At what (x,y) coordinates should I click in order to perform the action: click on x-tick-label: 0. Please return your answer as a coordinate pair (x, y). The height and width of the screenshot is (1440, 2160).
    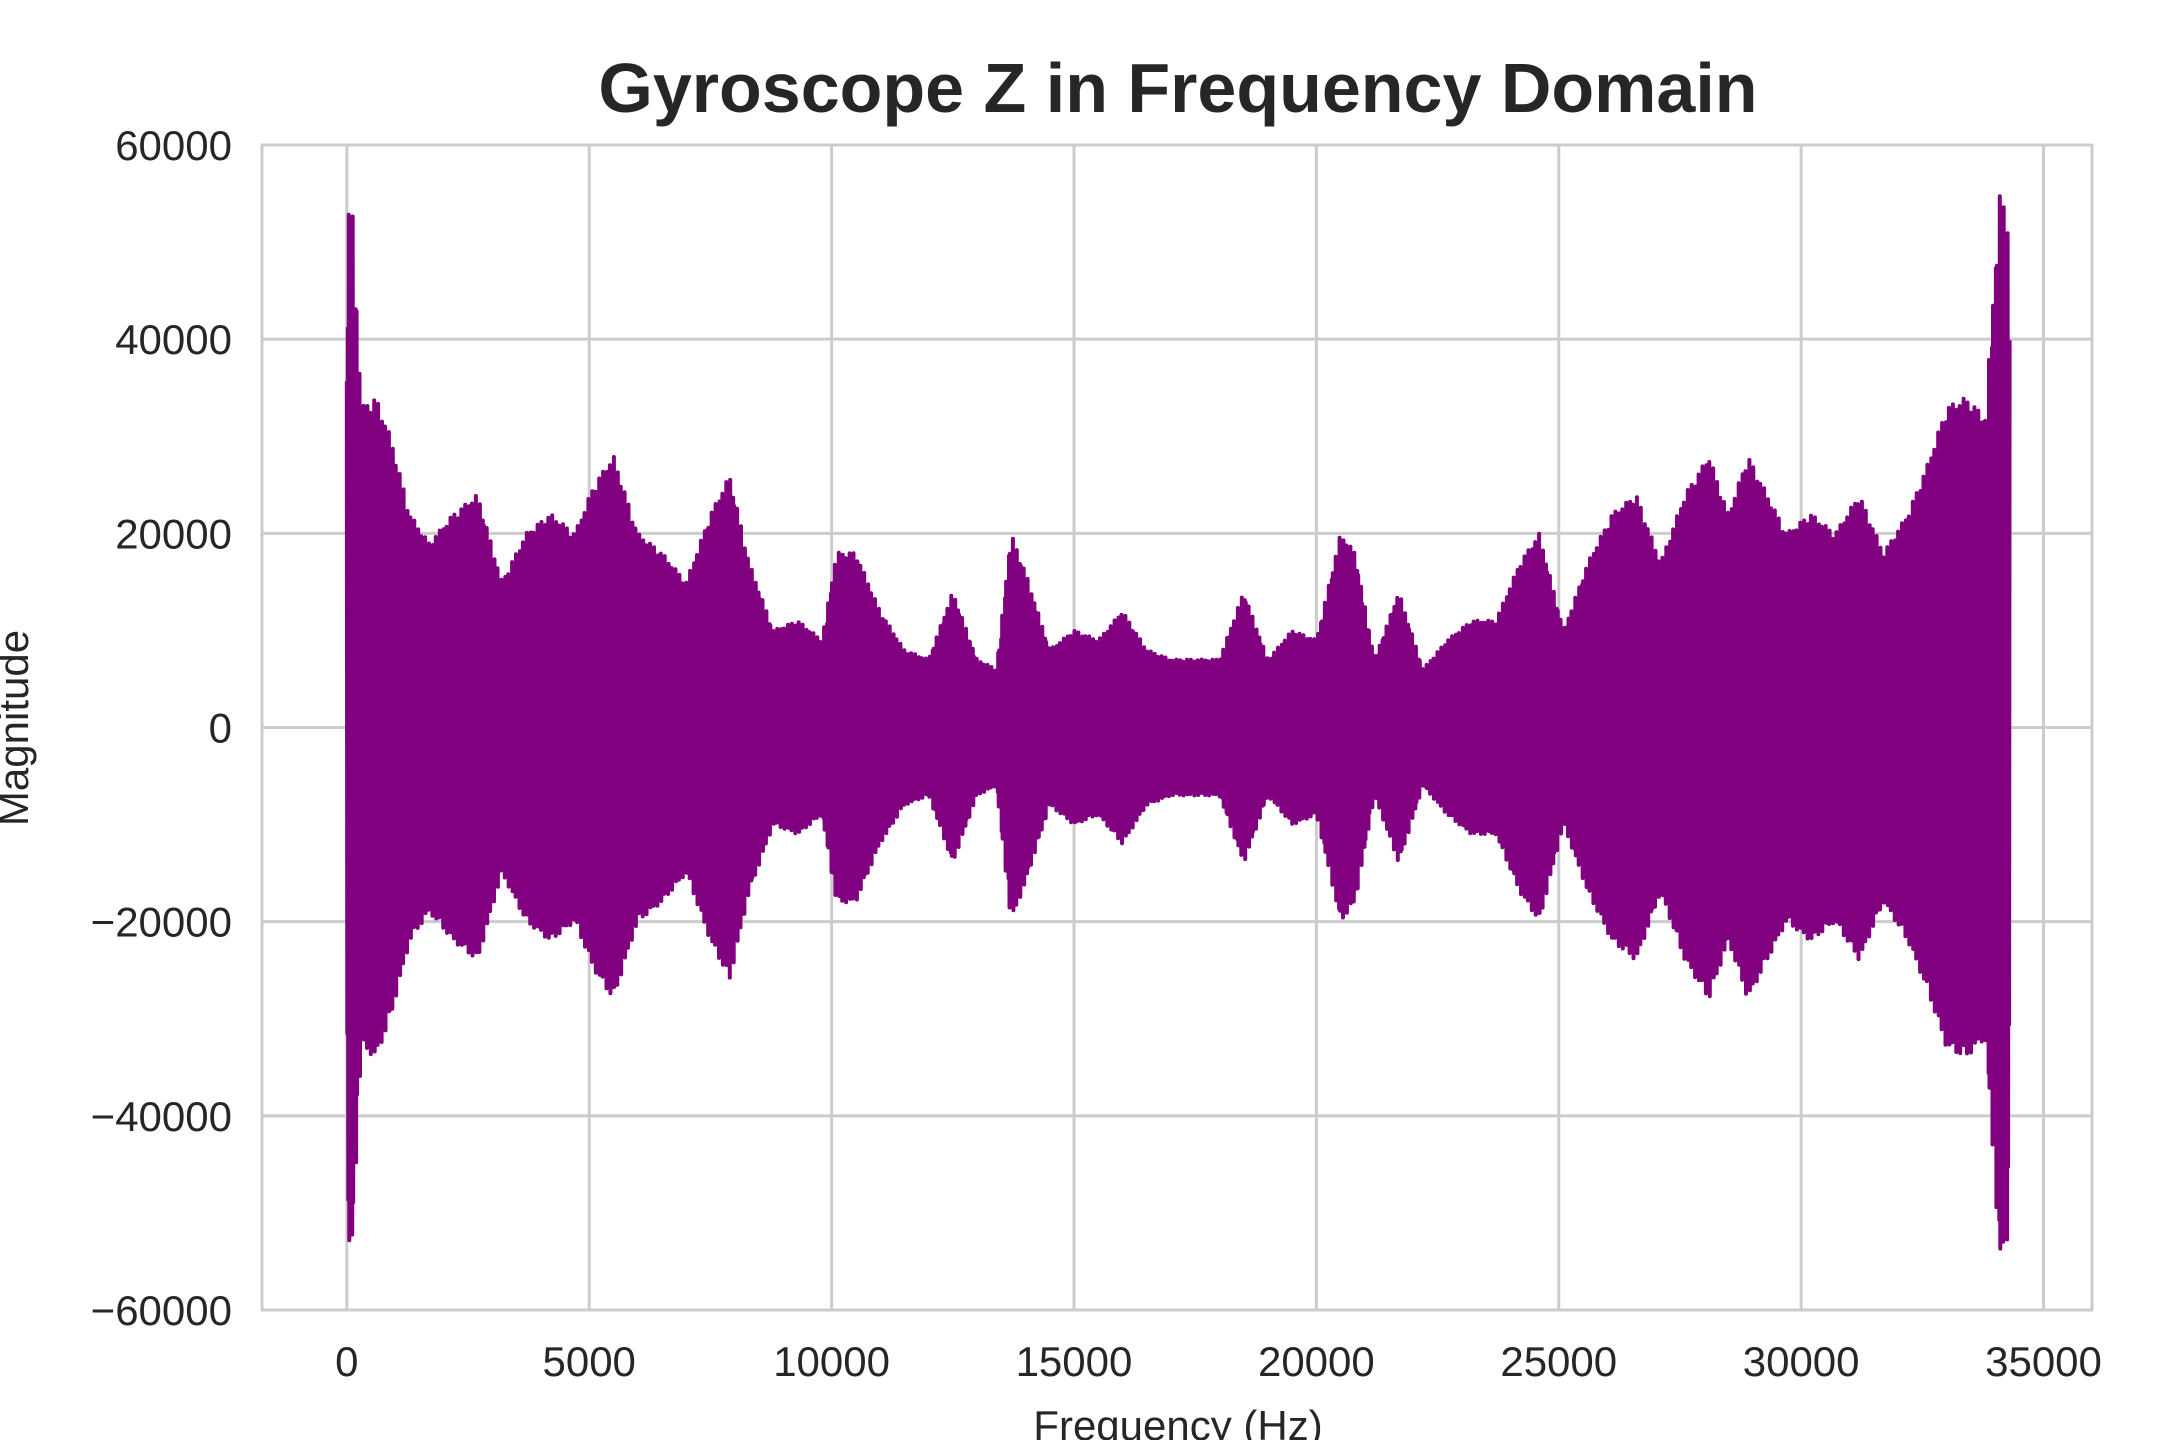
    Looking at the image, I should click on (346, 1361).